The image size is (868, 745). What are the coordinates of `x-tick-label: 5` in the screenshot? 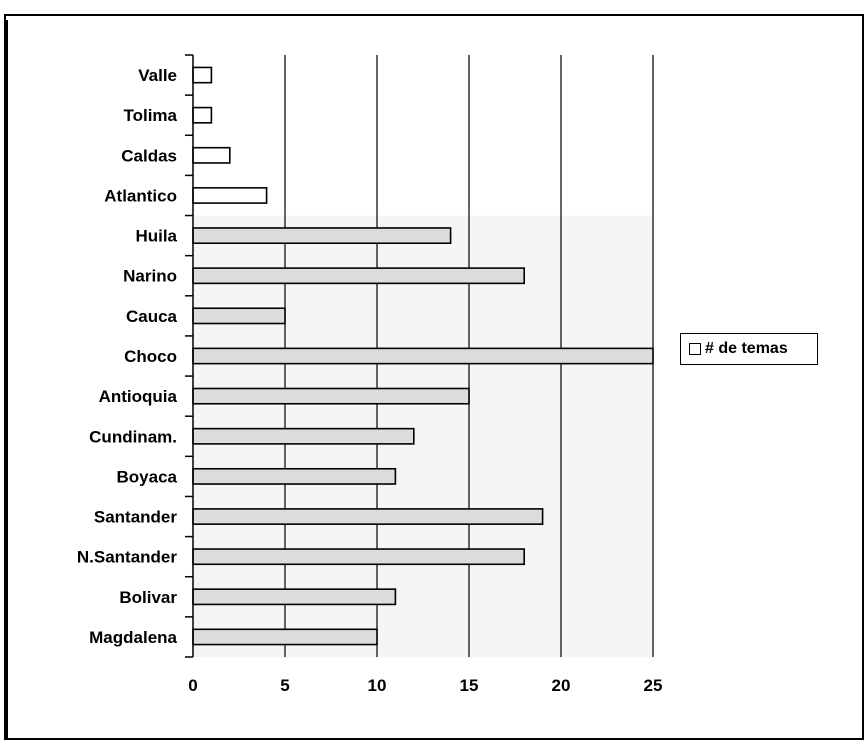 It's located at (284, 685).